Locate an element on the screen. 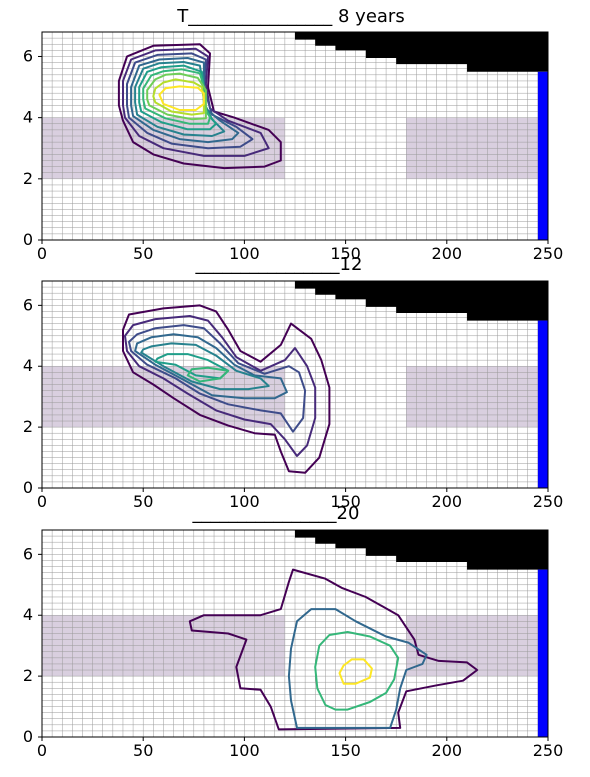 This screenshot has height=777, width=590. panel-title: ________________20 is located at coordinates (276, 513).